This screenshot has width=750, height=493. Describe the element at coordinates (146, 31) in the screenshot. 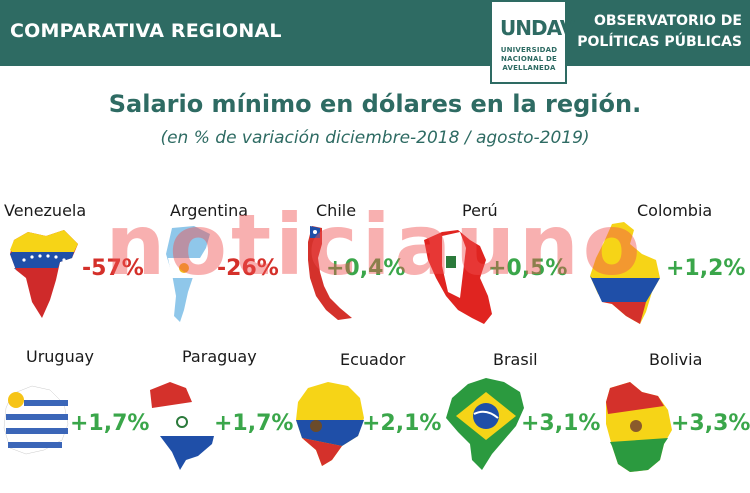

I see `section-label: COMPARATIVA REGIONAL` at that location.